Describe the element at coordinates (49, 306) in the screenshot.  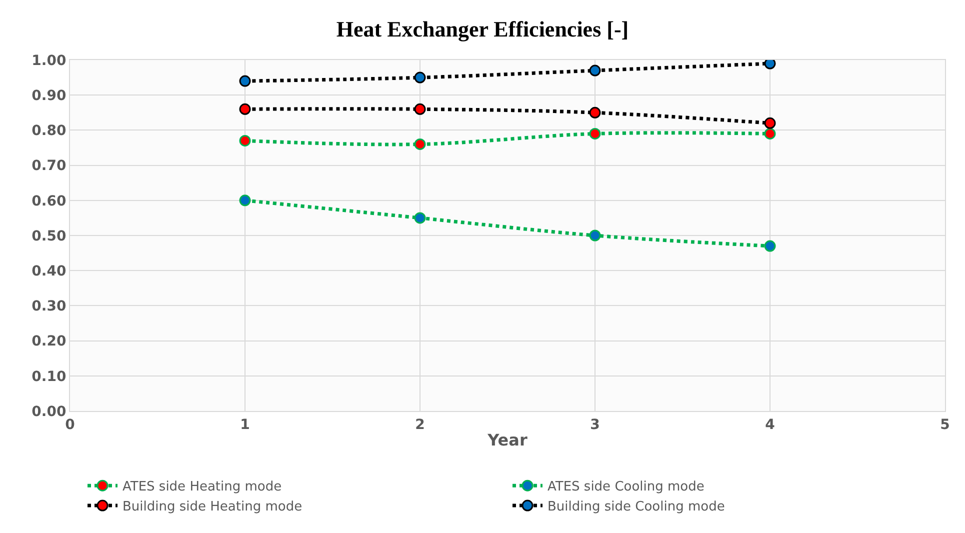
I see `y-tick-label: 0.30` at that location.